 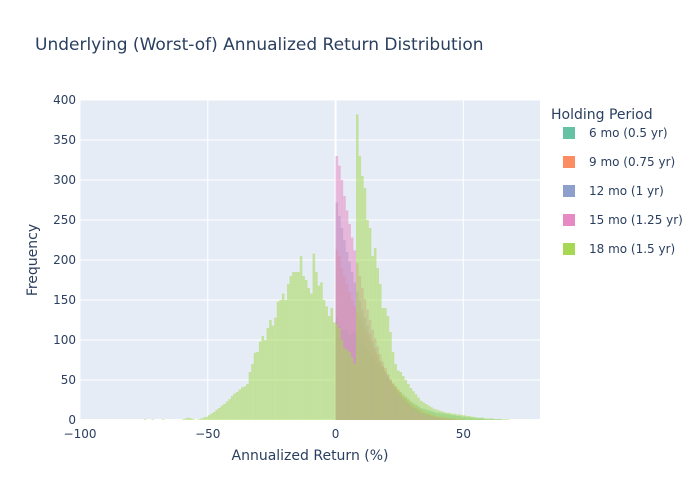 I want to click on legend-label: 18 mo (1.5 yr), so click(x=632, y=249).